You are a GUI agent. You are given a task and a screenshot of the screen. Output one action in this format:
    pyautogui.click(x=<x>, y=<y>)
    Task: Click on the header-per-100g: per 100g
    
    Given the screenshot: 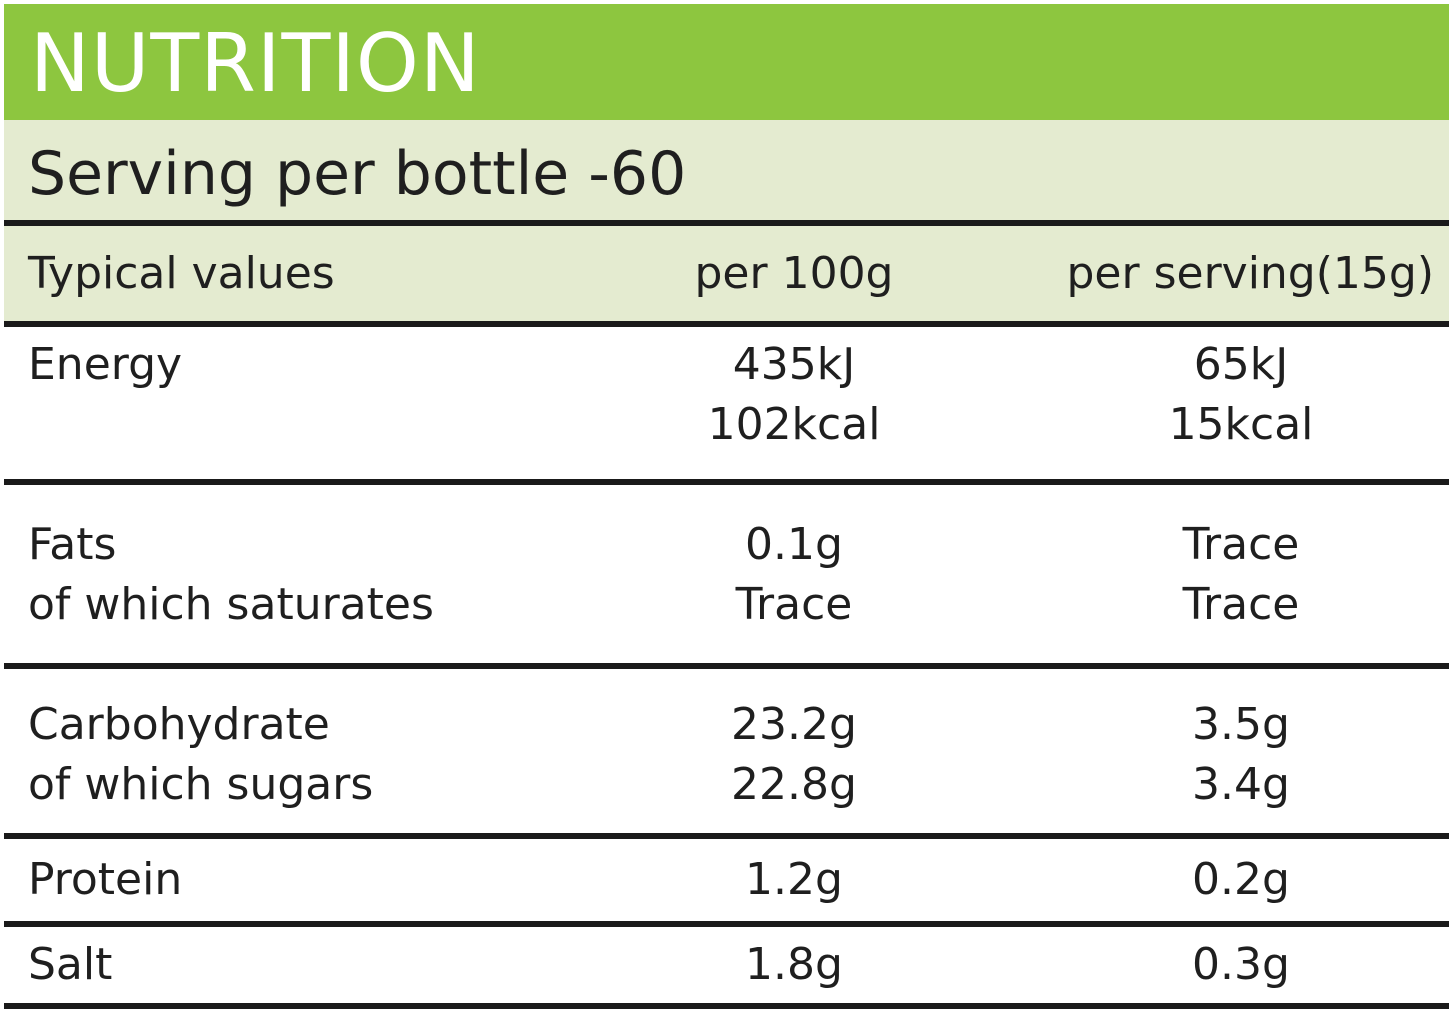 What is the action you would take?
    pyautogui.click(x=794, y=273)
    